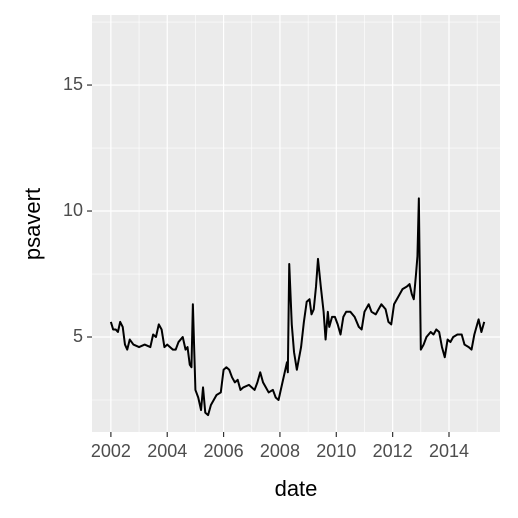 Image resolution: width=518 pixels, height=518 pixels. I want to click on x-tick-label: 2002, so click(111, 451).